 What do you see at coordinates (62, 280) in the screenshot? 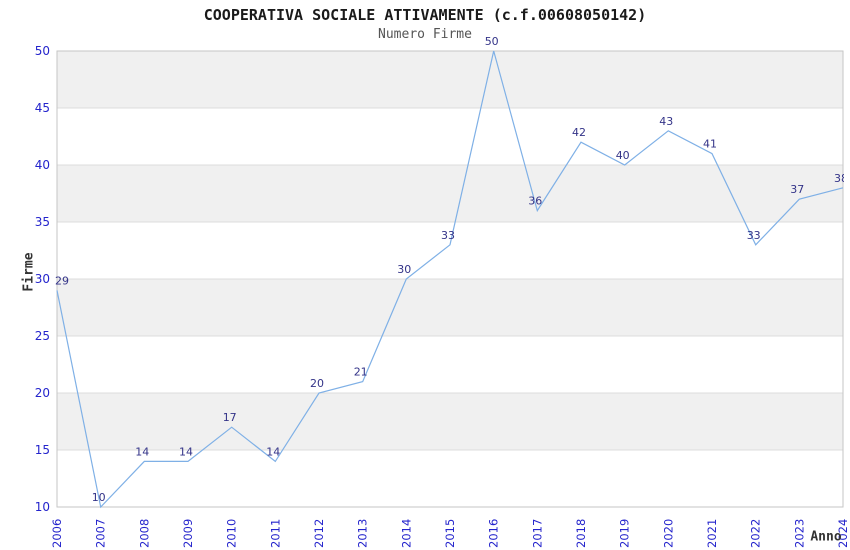
I see `svg-text: 29` at bounding box center [62, 280].